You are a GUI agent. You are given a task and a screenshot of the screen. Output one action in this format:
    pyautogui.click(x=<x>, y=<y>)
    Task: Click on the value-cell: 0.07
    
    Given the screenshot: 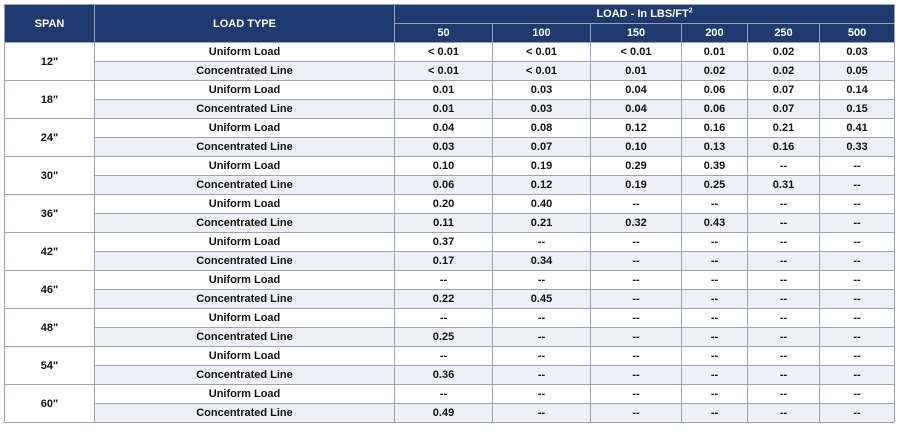 What is the action you would take?
    pyautogui.click(x=541, y=147)
    